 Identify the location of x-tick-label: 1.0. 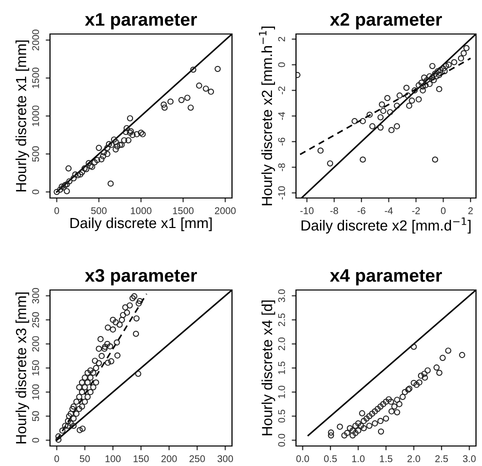
(358, 458).